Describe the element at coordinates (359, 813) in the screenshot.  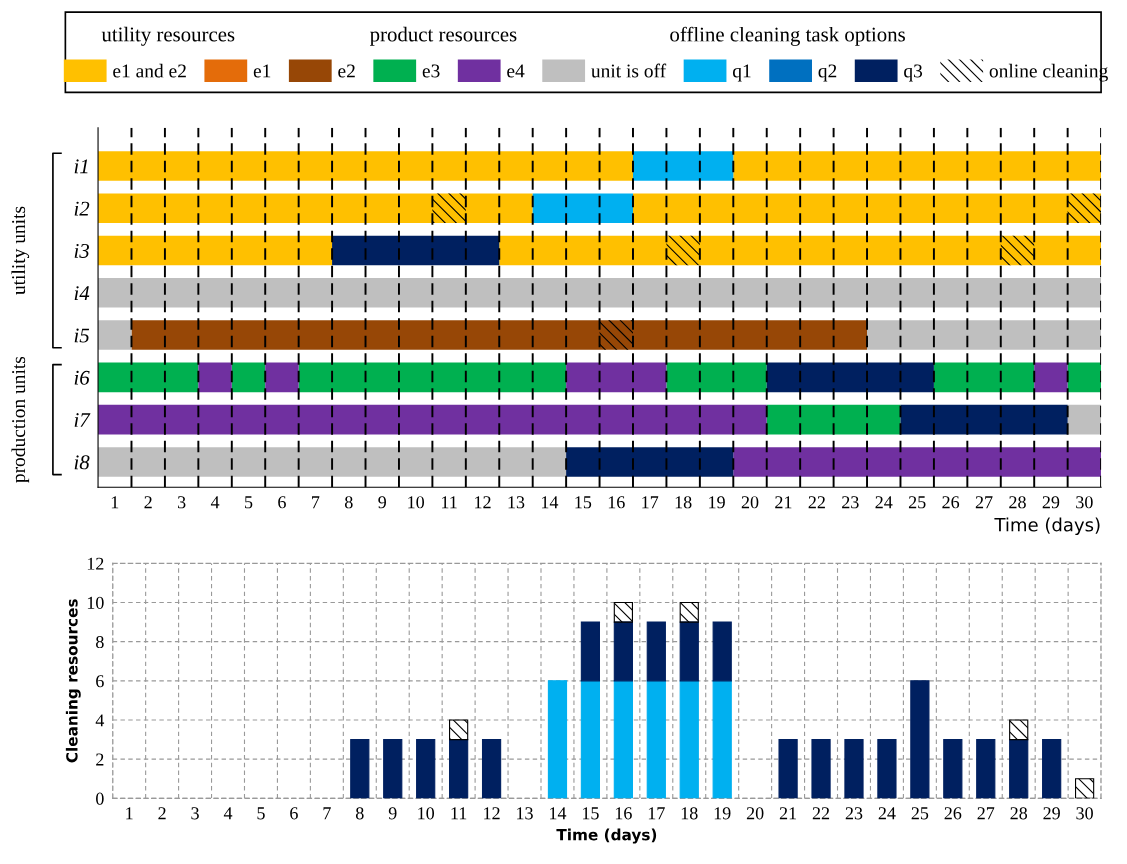
I see `x-tick-label: 8` at that location.